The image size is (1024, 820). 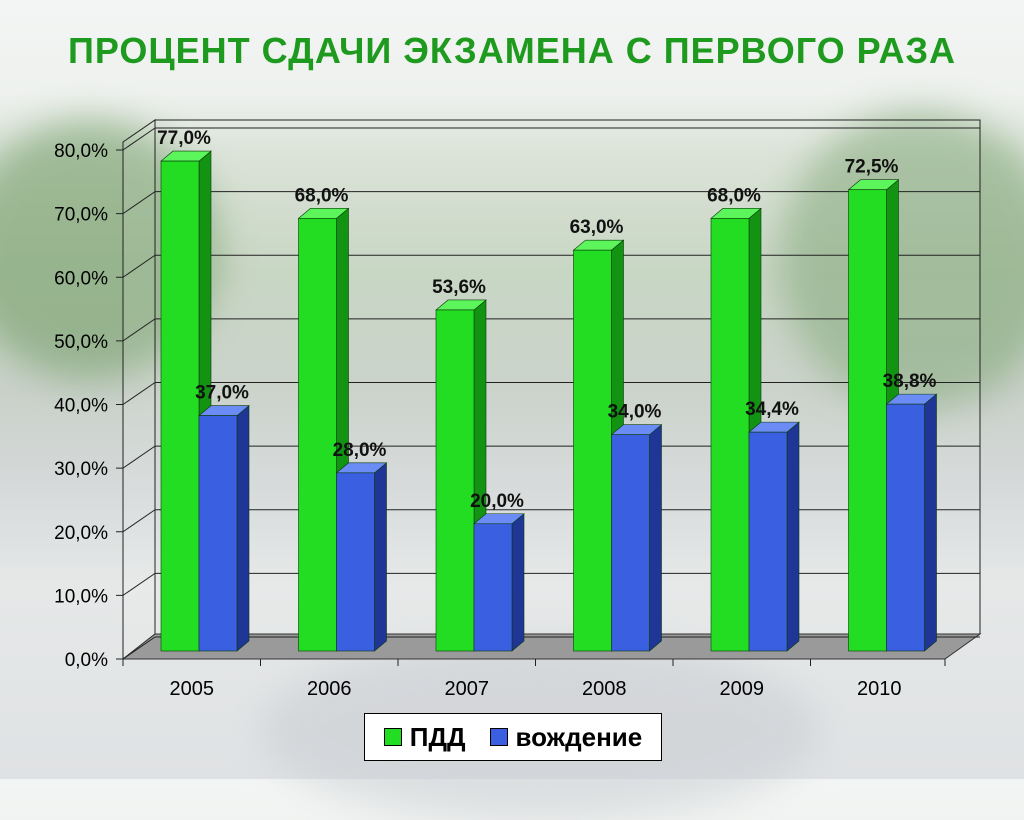 I want to click on legend-swatch-pdd, so click(x=392, y=737).